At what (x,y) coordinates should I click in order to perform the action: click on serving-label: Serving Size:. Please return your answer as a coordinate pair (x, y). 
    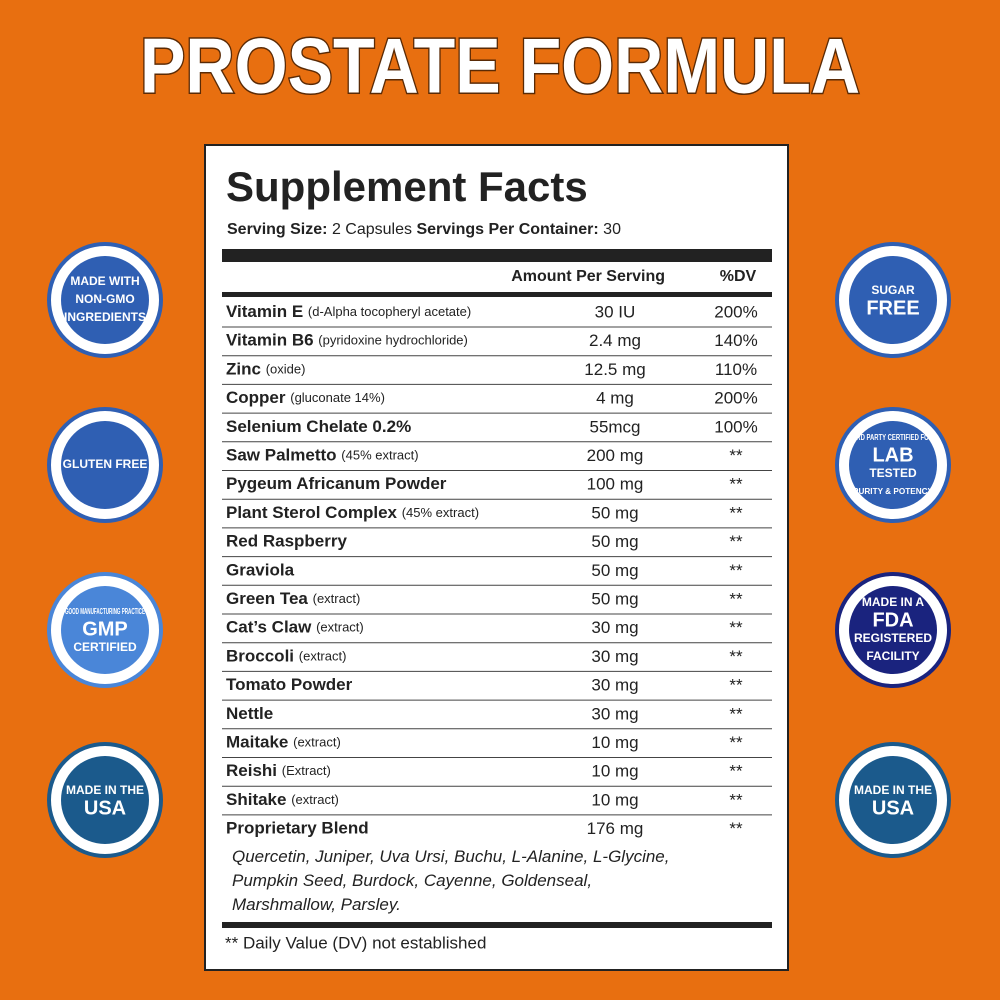
    Looking at the image, I should click on (277, 229).